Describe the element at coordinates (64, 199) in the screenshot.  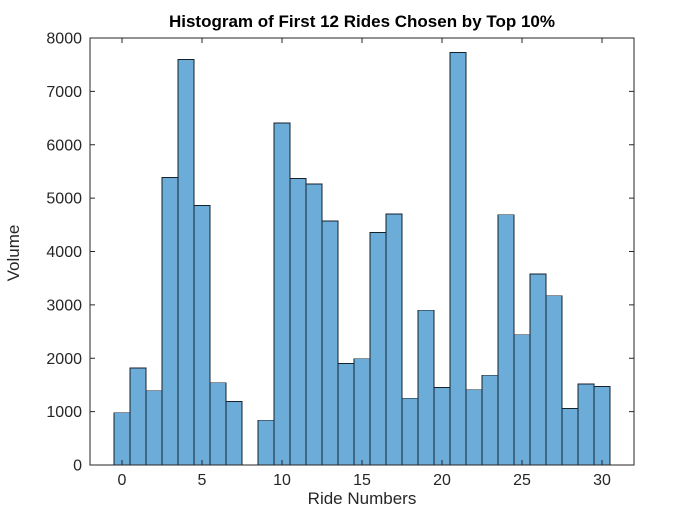
I see `y-tick-label: 5000` at that location.